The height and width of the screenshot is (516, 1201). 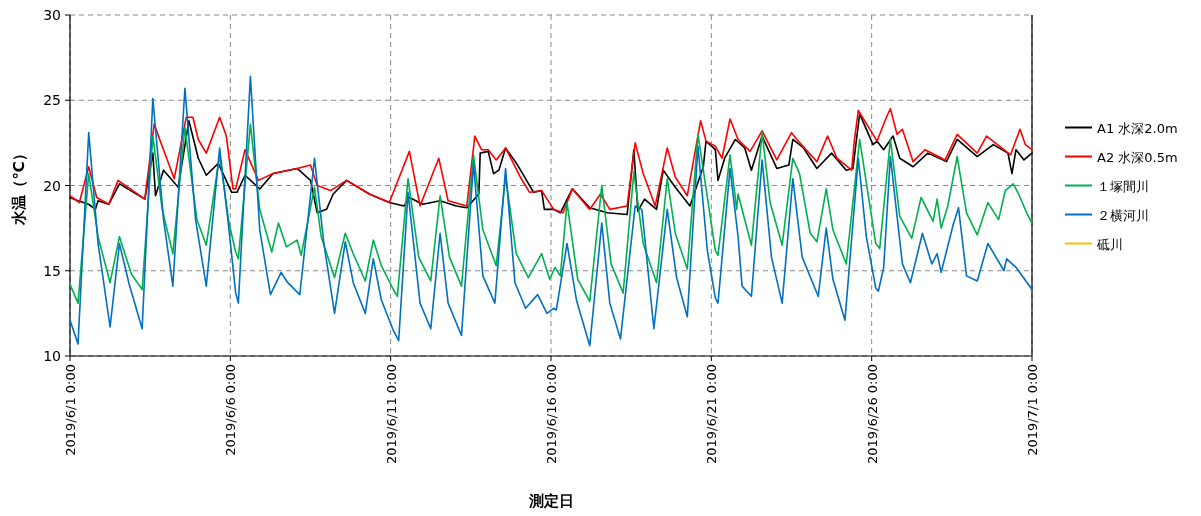 I want to click on legend-label: 砥川, so click(x=1109, y=244).